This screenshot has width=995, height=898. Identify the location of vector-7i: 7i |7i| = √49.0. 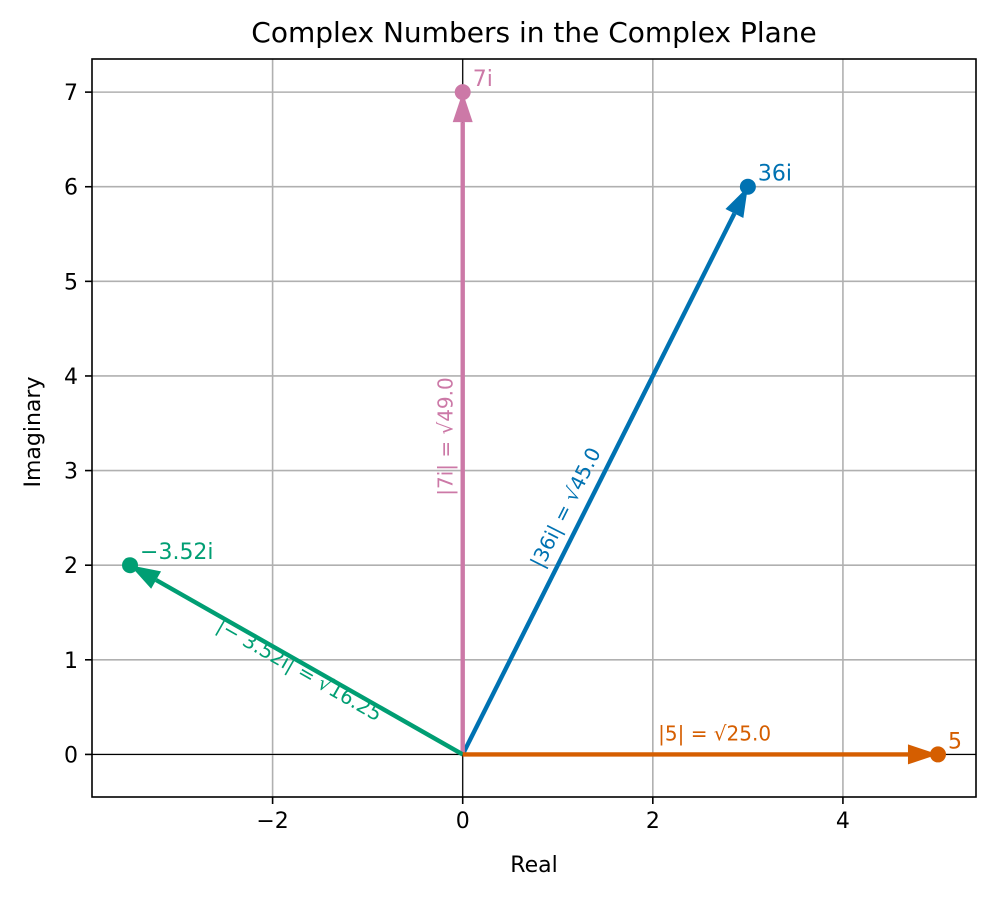
(463, 411).